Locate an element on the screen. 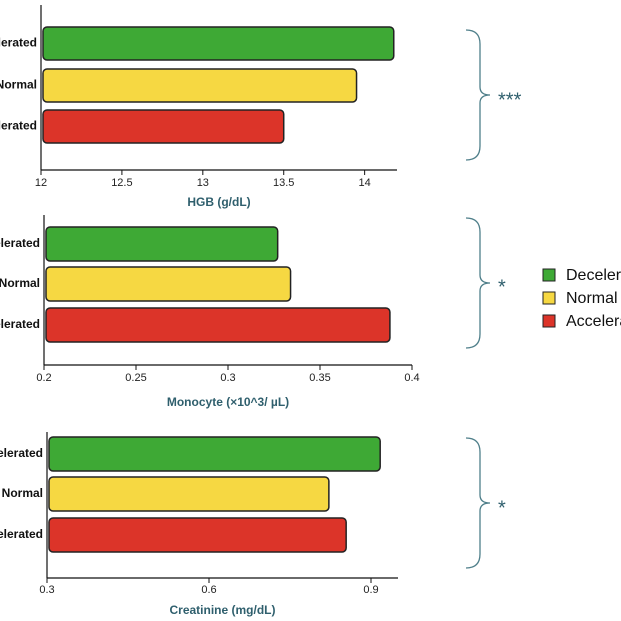  x-tick-label: 0.4 is located at coordinates (411, 378).